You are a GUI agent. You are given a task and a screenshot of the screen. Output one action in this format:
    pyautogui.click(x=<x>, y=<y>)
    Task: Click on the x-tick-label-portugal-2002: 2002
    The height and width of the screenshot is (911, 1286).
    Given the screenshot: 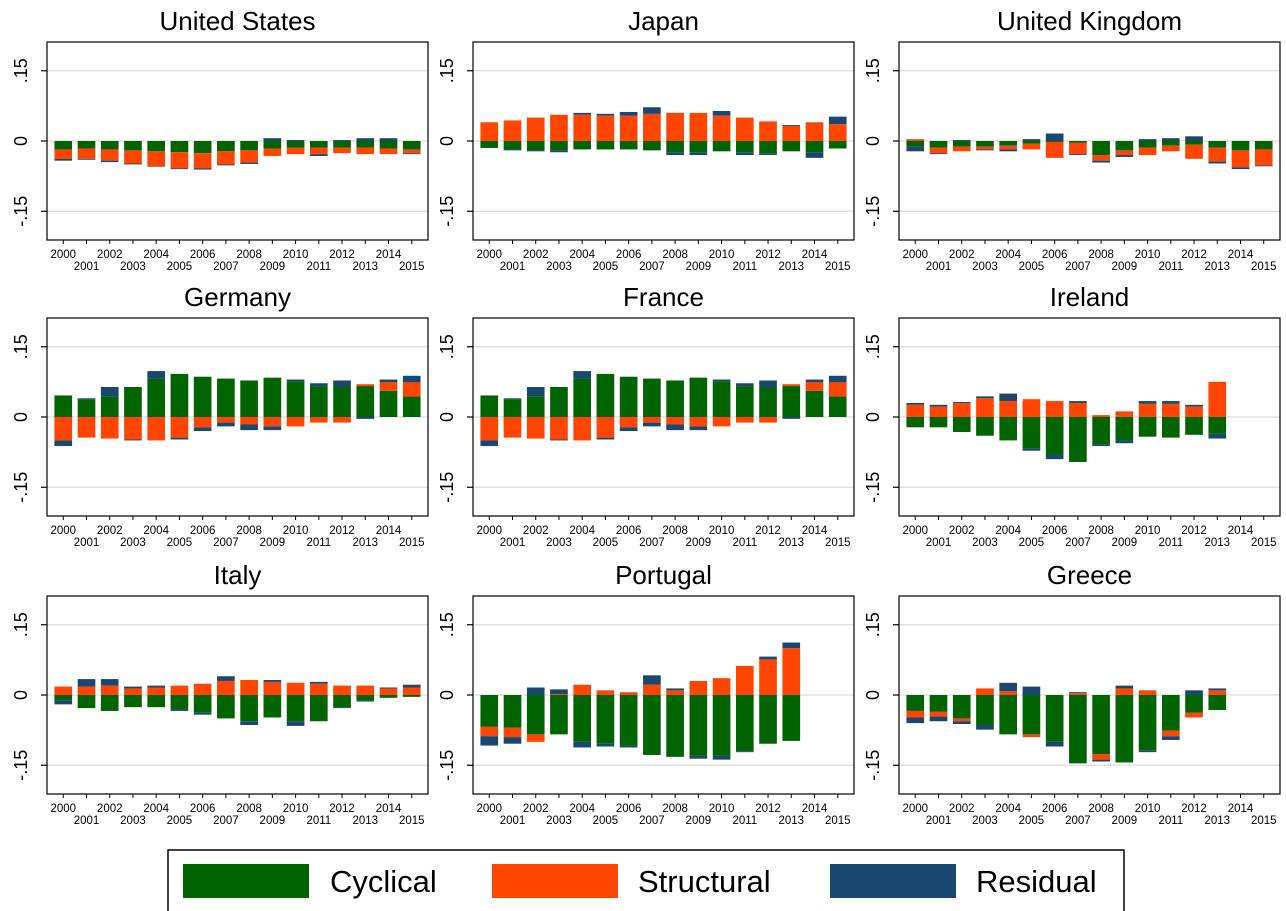 What is the action you would take?
    pyautogui.click(x=536, y=809)
    